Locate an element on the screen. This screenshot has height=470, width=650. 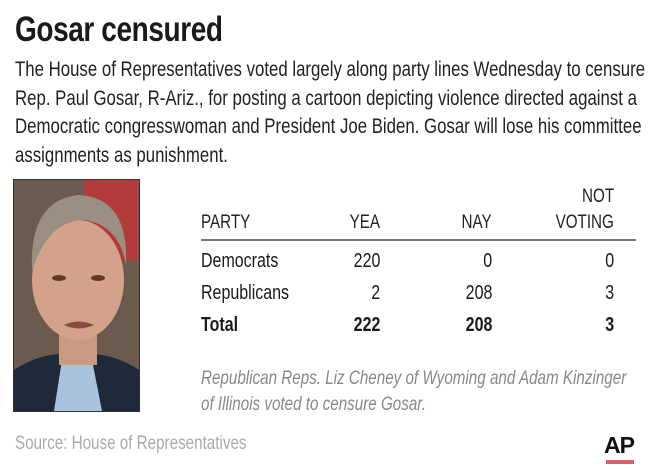
ap-logo: AP is located at coordinates (619, 445).